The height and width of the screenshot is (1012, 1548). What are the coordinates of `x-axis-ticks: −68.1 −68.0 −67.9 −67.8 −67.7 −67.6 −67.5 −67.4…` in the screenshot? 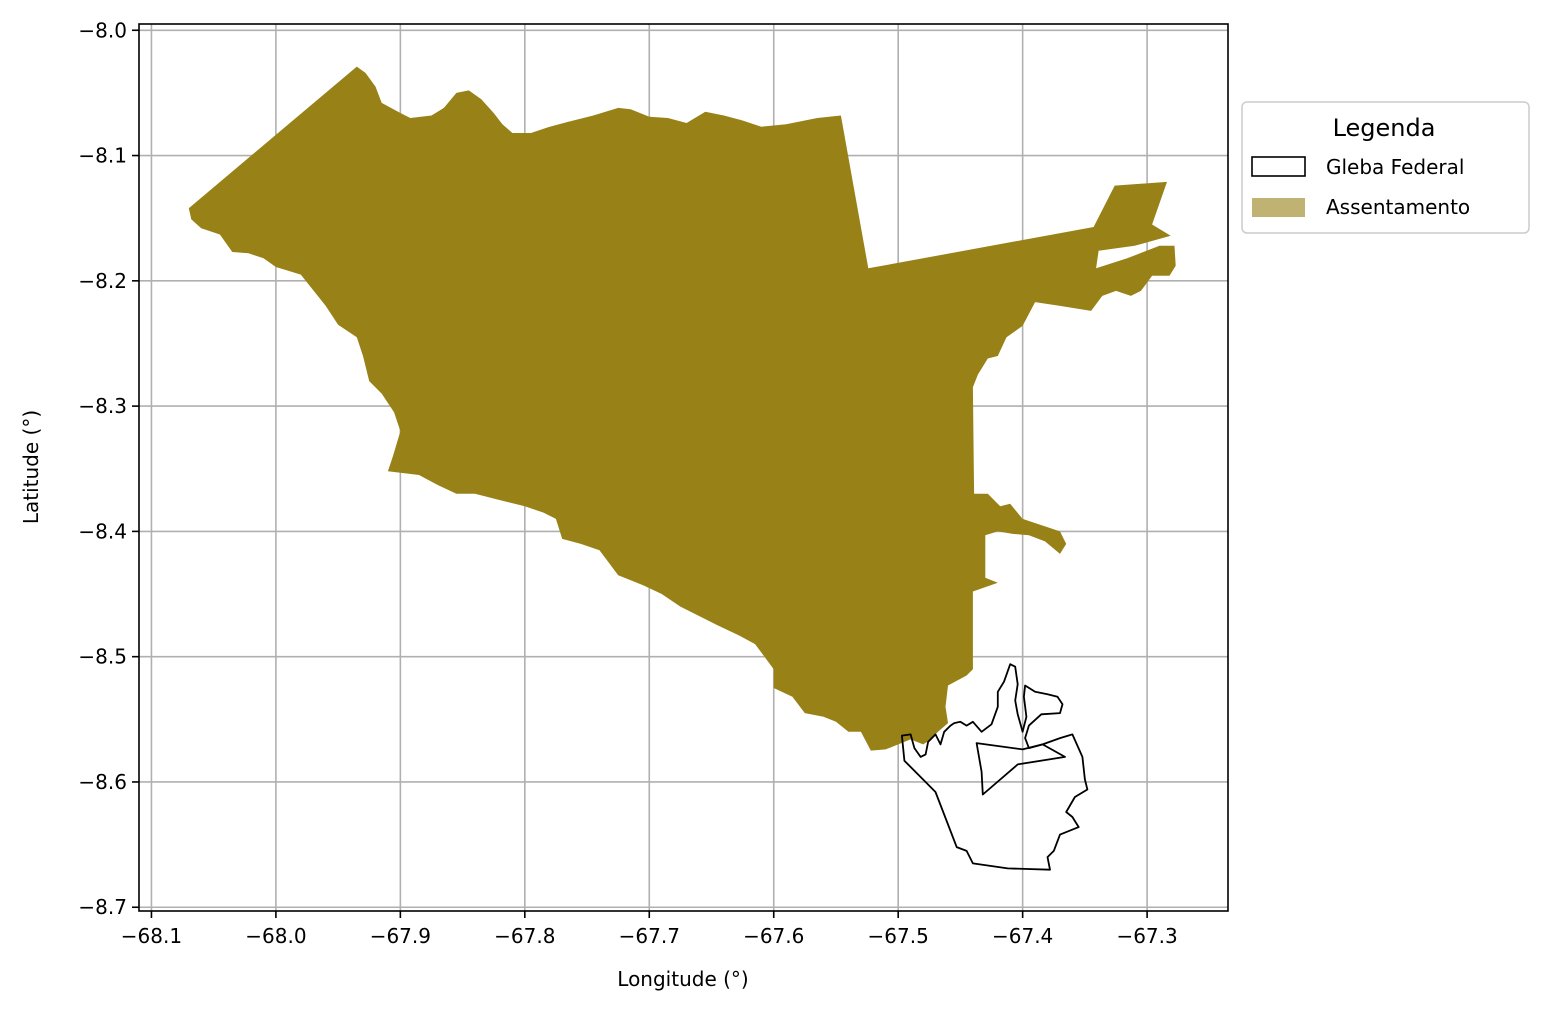 It's located at (649, 929).